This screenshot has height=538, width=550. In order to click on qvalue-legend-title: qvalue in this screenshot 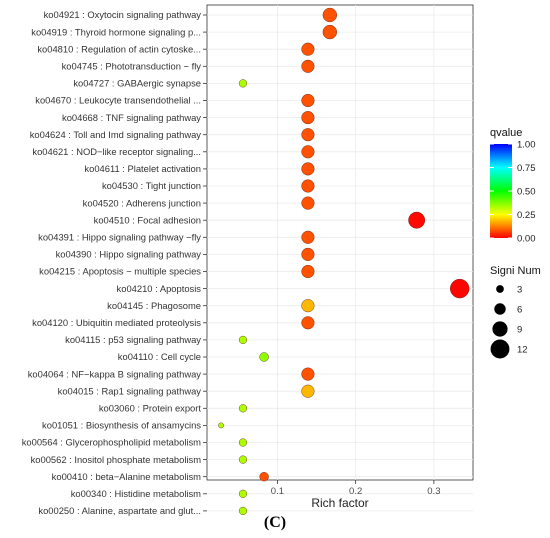, I will do `click(506, 133)`.